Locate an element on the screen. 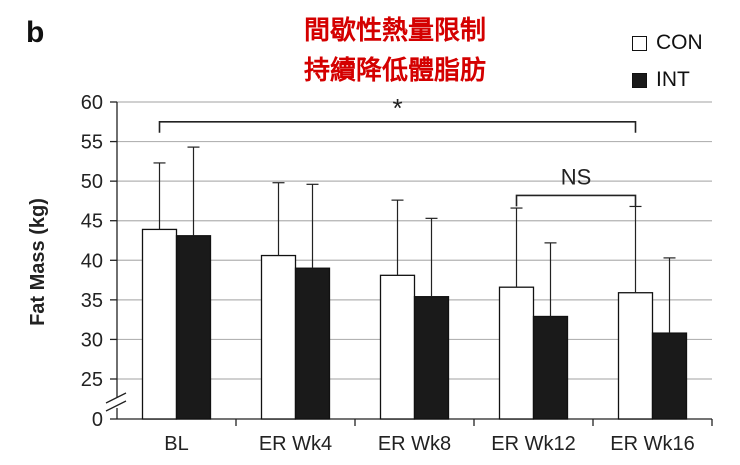 The width and height of the screenshot is (740, 465). y-tick-label: 0 is located at coordinates (97, 420).